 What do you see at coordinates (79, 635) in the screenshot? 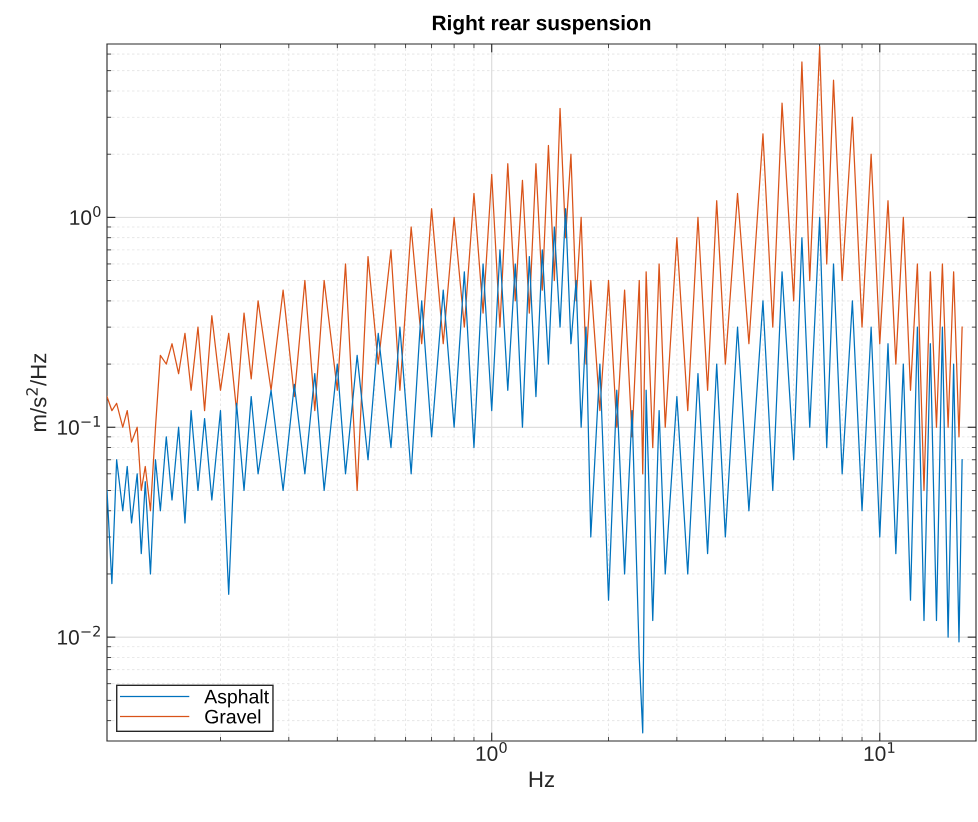
I see `y-tick-label: 10$^{−2}$` at bounding box center [79, 635].